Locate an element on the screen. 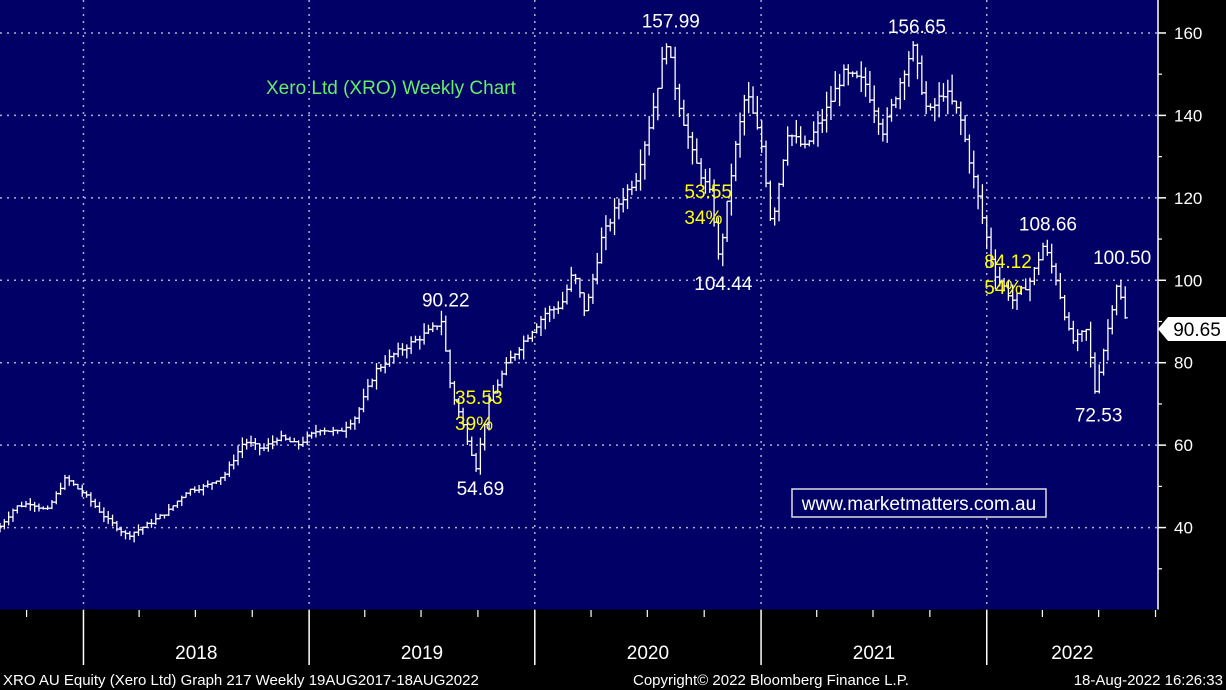 The width and height of the screenshot is (1226, 690). y-tick-label: 60 is located at coordinates (1183, 445).